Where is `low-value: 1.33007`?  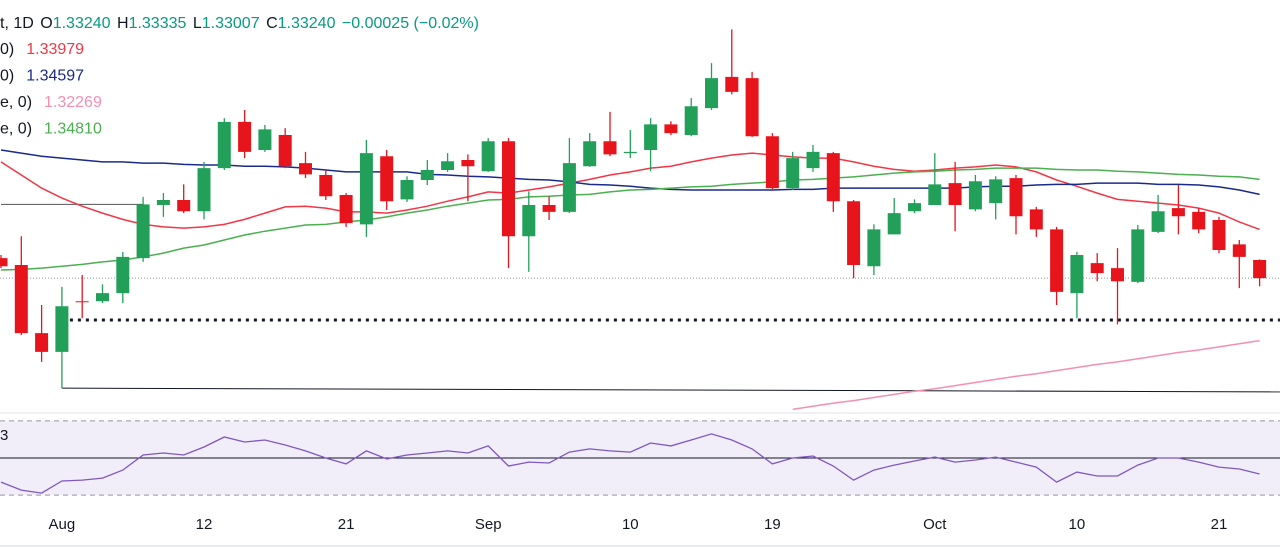
low-value: 1.33007 is located at coordinates (231, 23).